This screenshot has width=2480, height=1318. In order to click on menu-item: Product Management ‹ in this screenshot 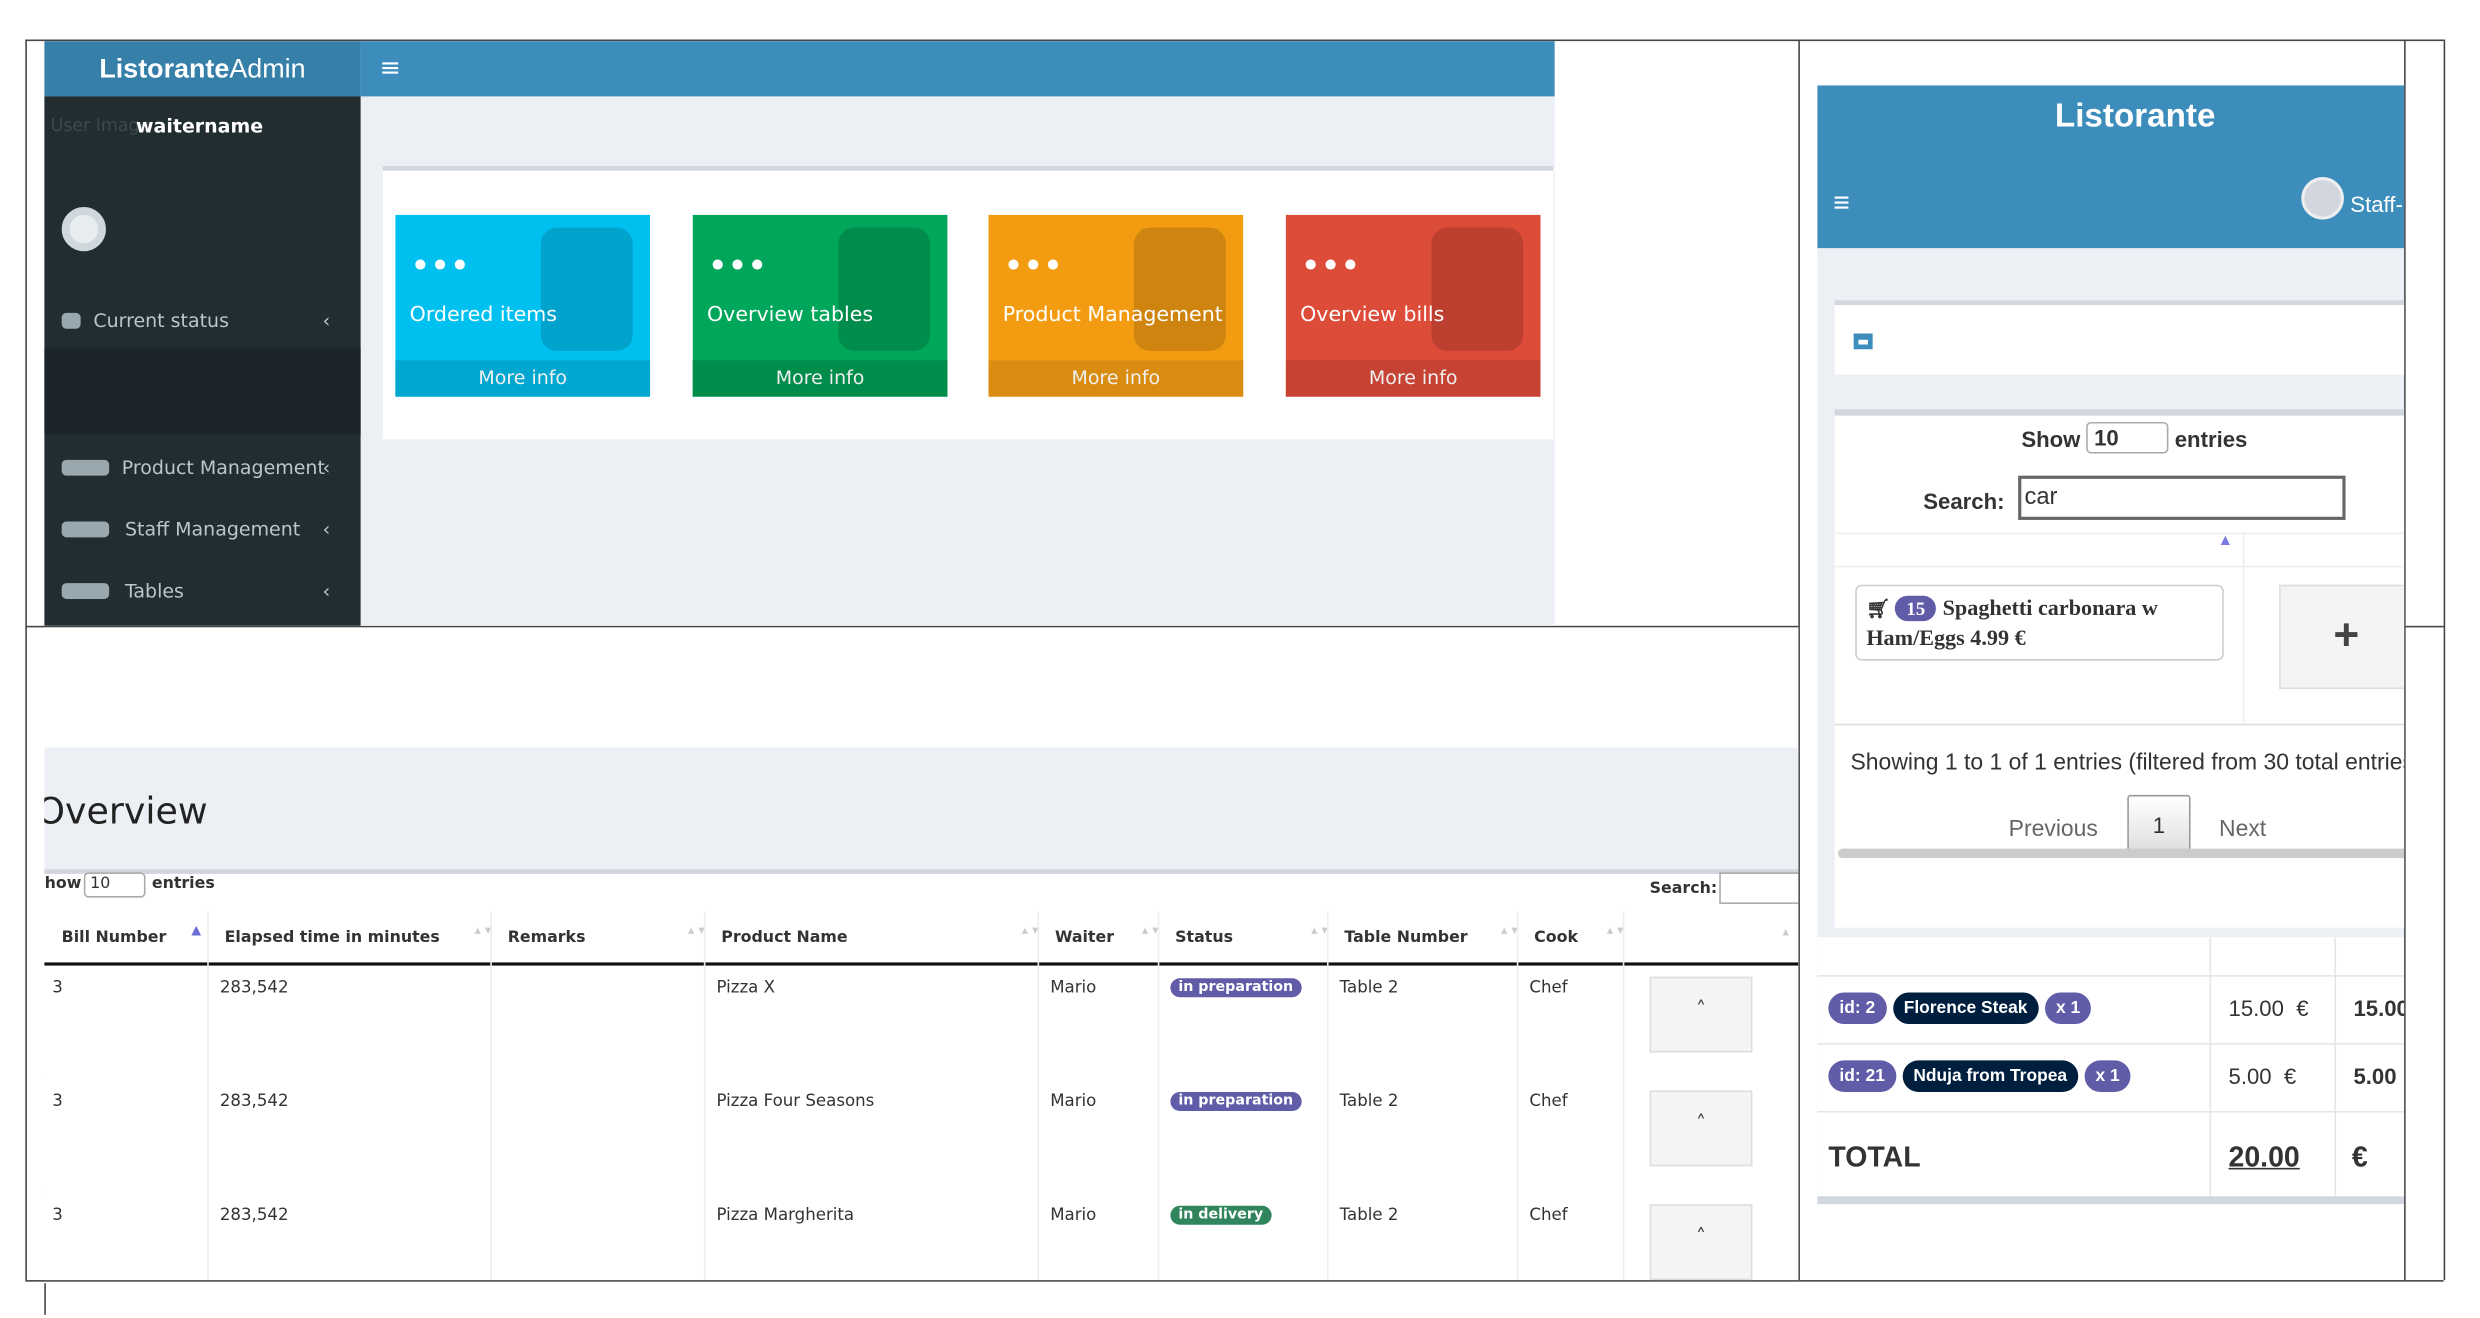, I will do `click(202, 467)`.